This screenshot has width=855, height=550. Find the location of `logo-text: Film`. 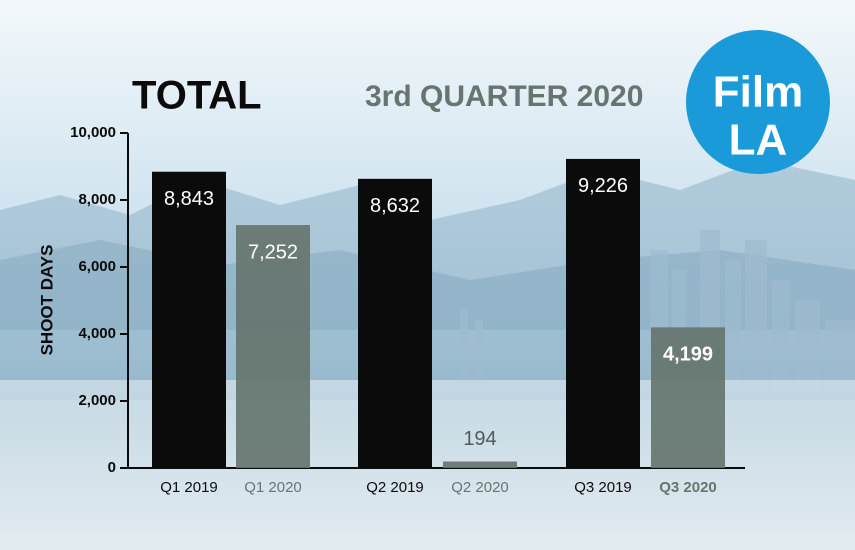

logo-text: Film is located at coordinates (758, 92).